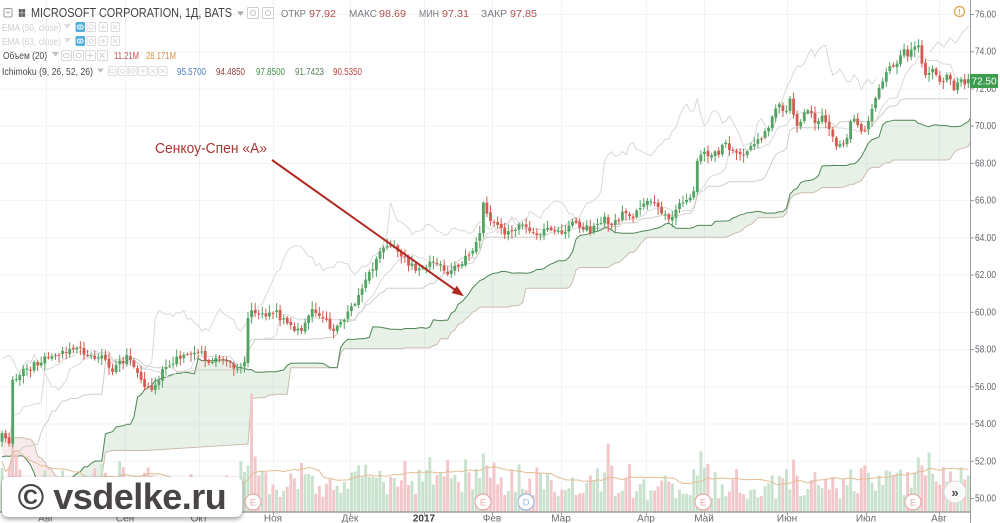 This screenshot has height=523, width=1000. Describe the element at coordinates (494, 14) in the screenshot. I see `svg-text: ЗАКР` at that location.